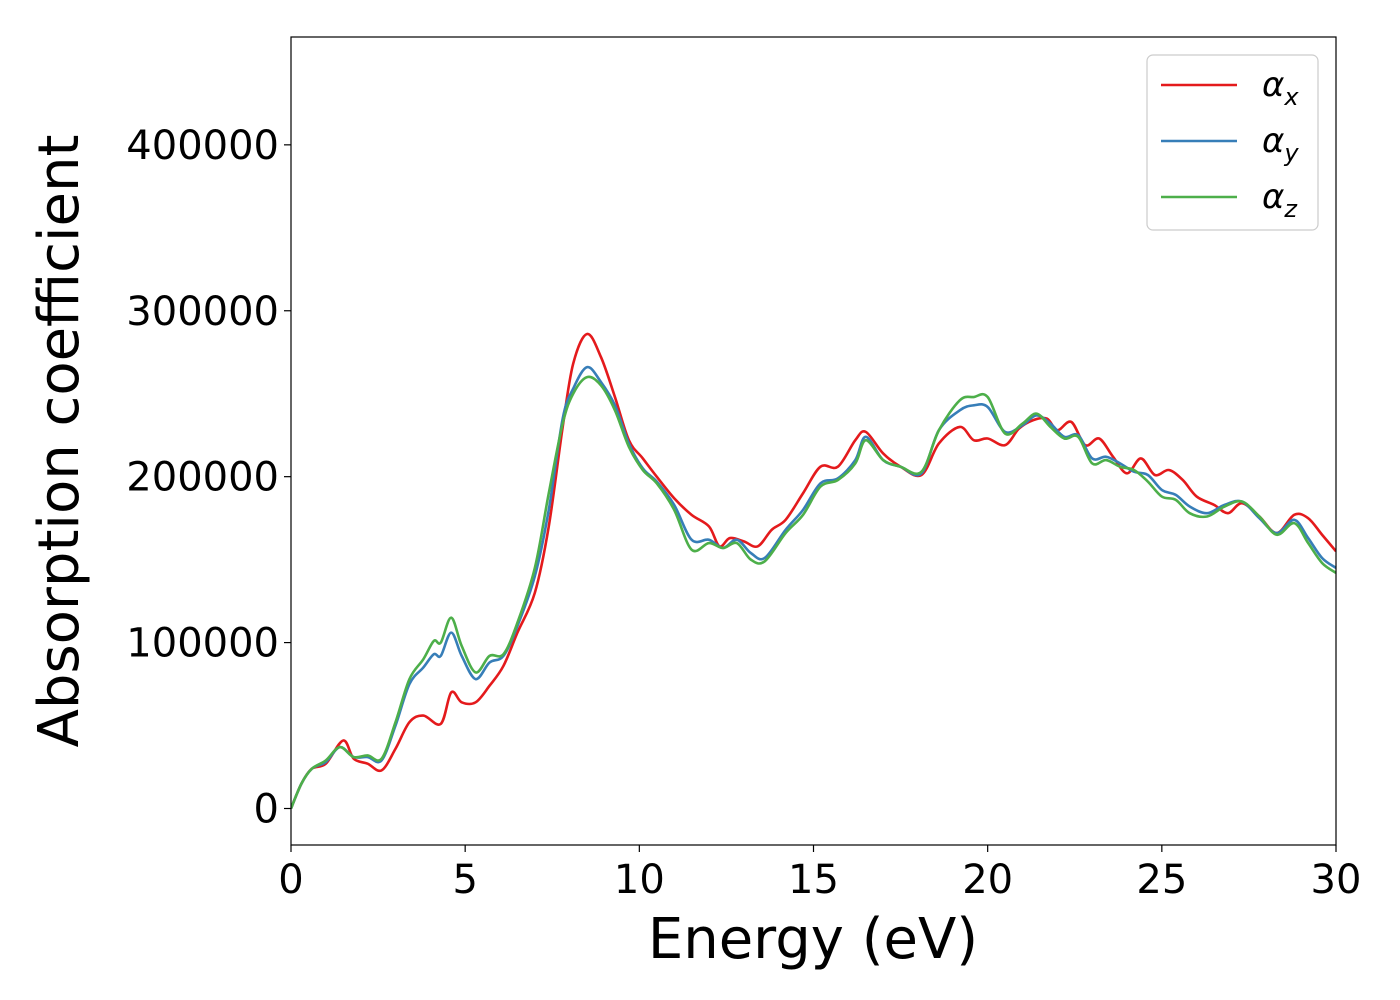  Describe the element at coordinates (202, 644) in the screenshot. I see `y-tick-label: 100000` at that location.